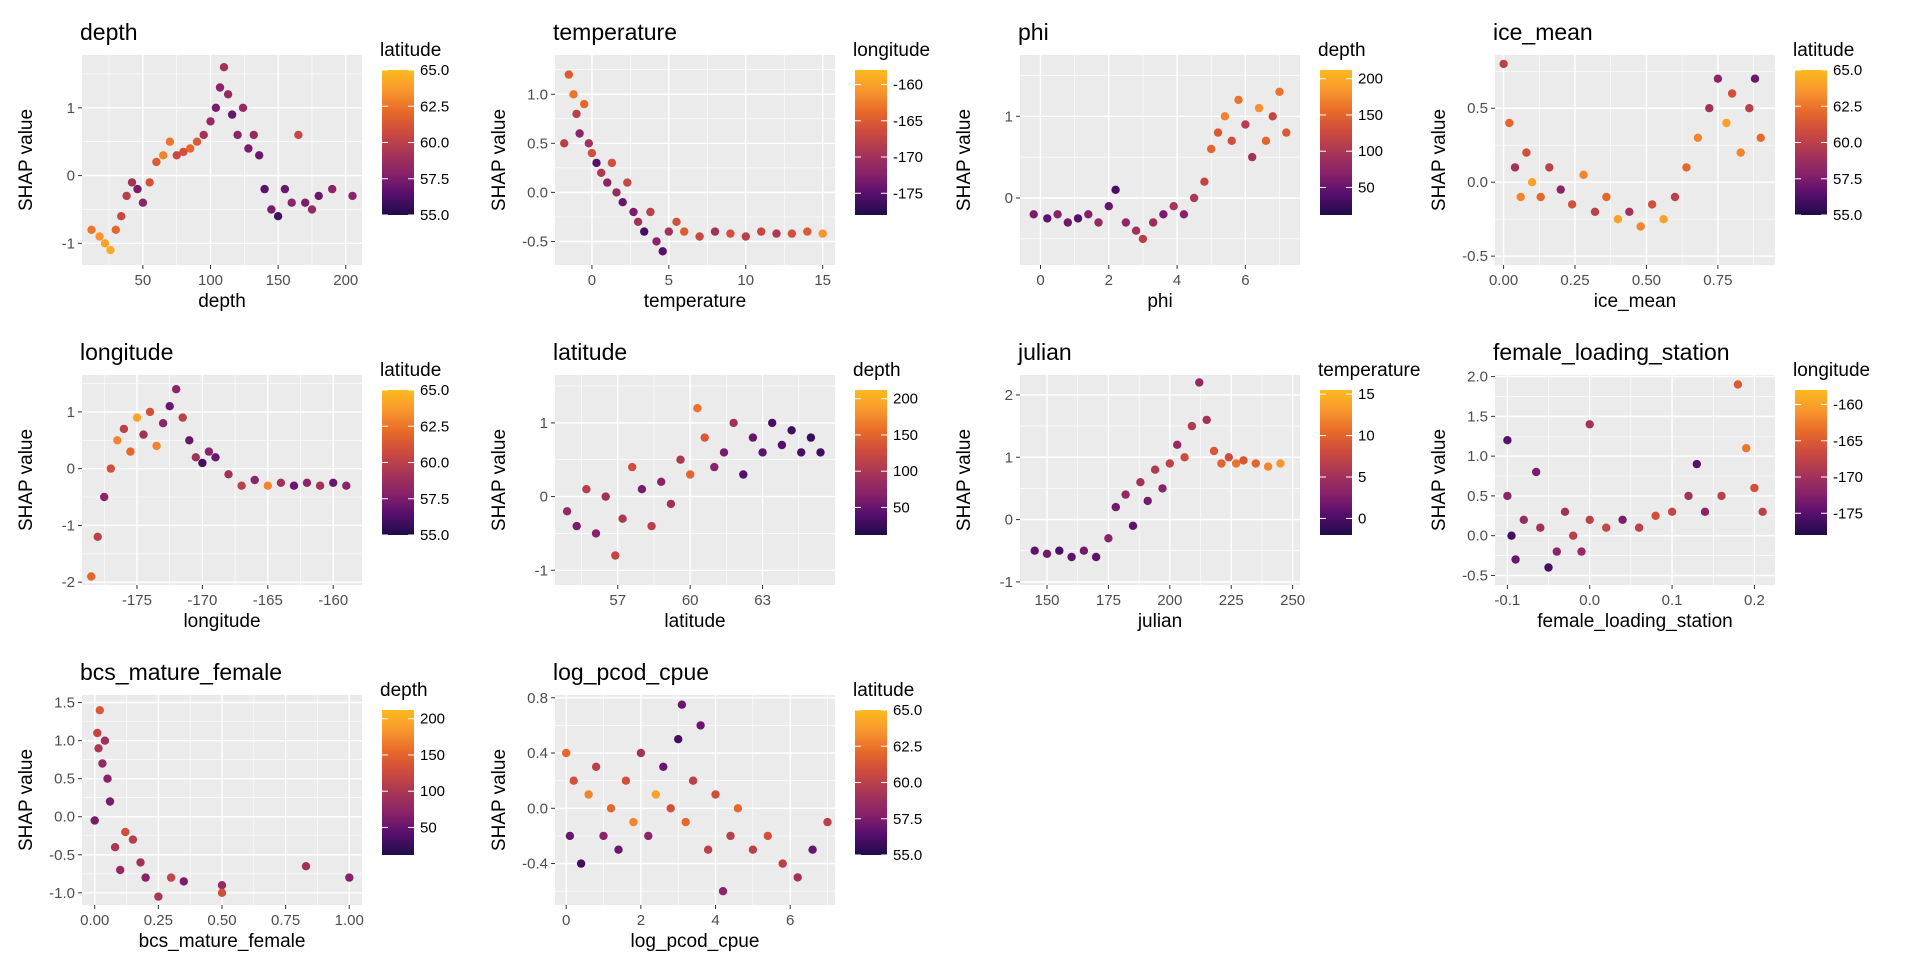 Image resolution: width=1920 pixels, height=975 pixels. I want to click on x-tick-label: -175, so click(137, 600).